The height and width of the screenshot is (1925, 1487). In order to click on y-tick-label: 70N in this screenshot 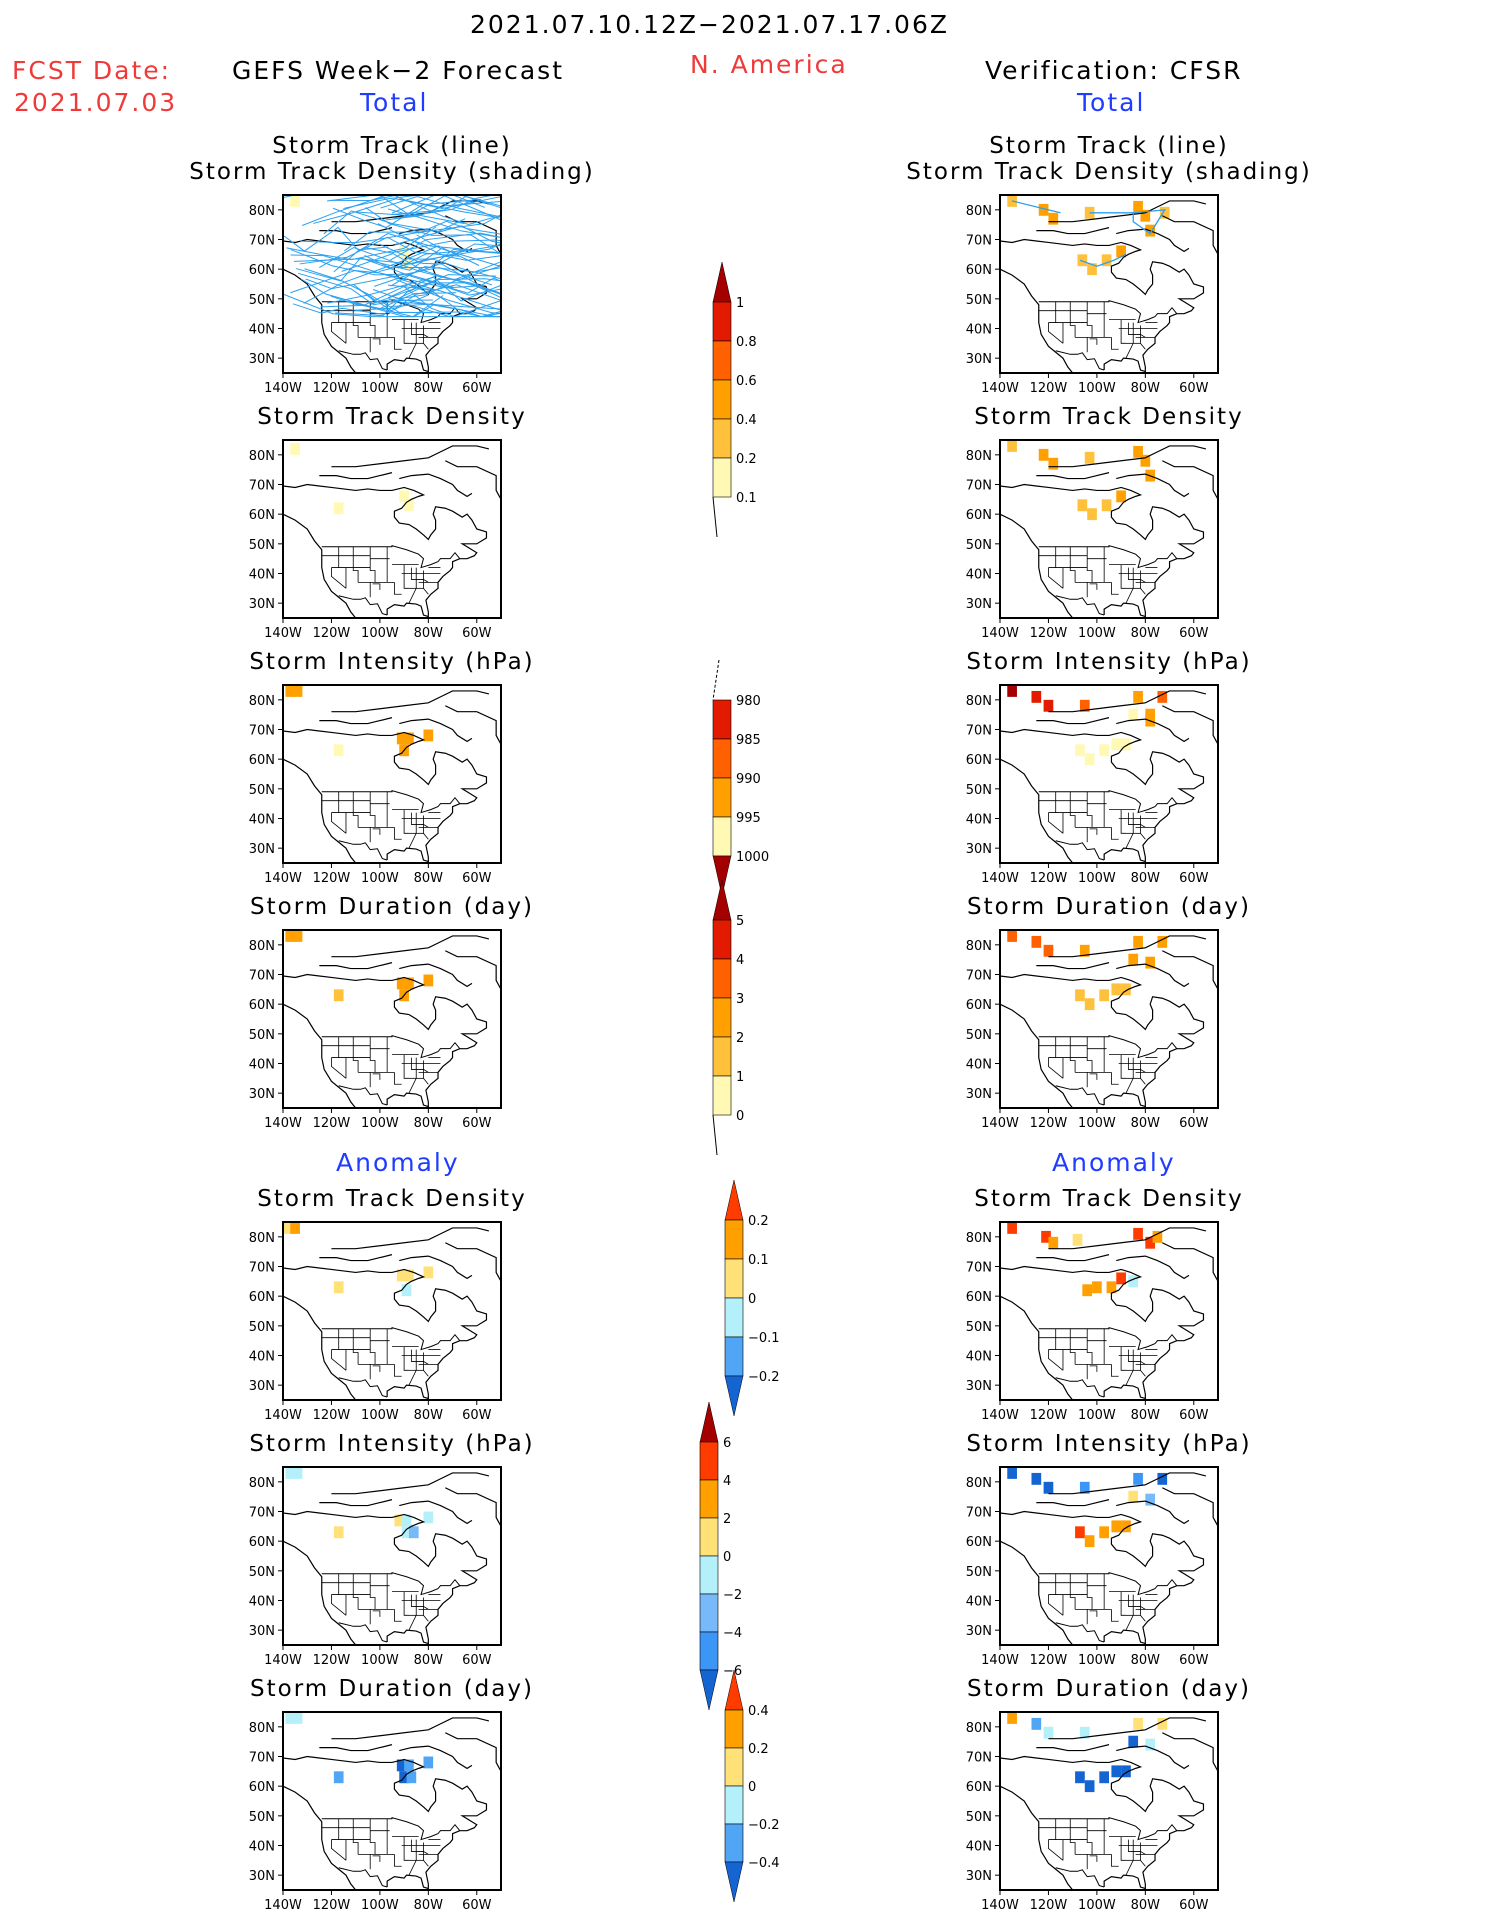, I will do `click(262, 486)`.